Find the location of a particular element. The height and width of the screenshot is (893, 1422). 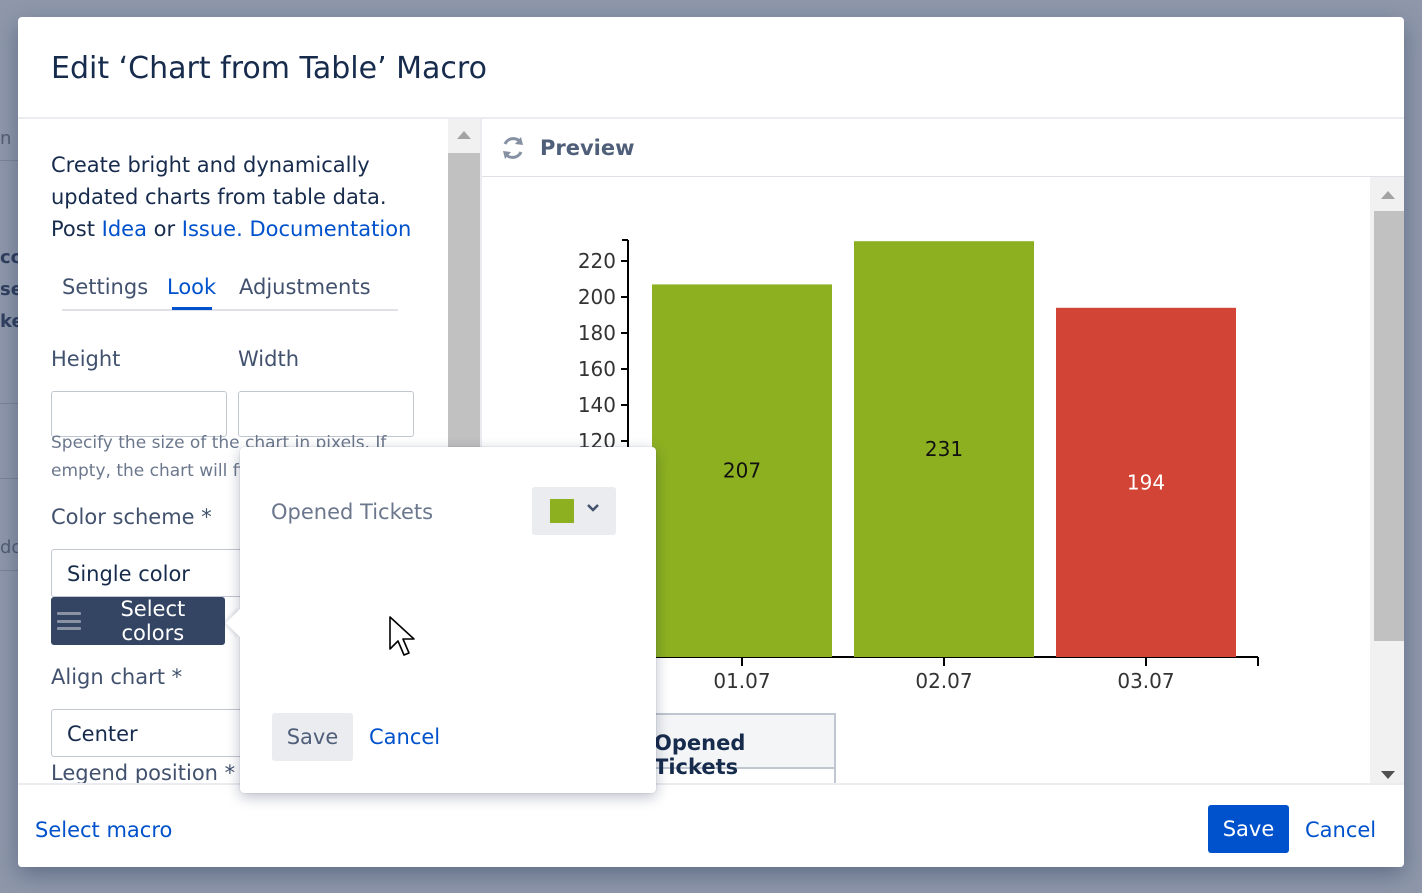

background-fragment: cc is located at coordinates (11, 257).